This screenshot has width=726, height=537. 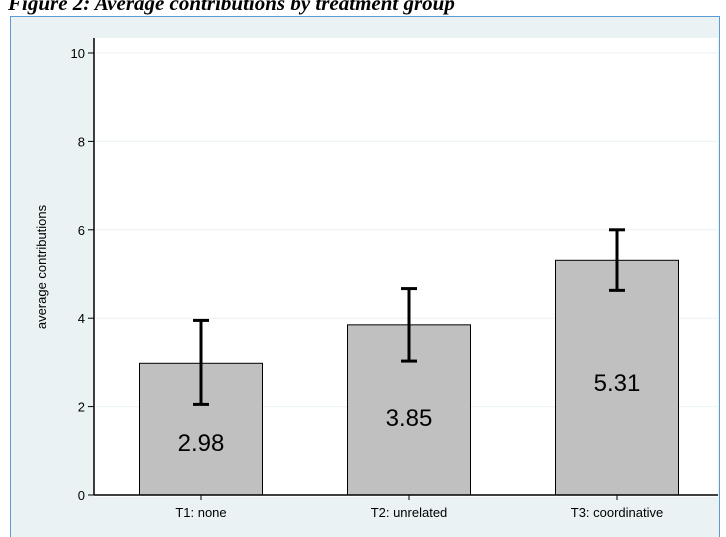 What do you see at coordinates (78, 53) in the screenshot?
I see `y-tick-label: 10` at bounding box center [78, 53].